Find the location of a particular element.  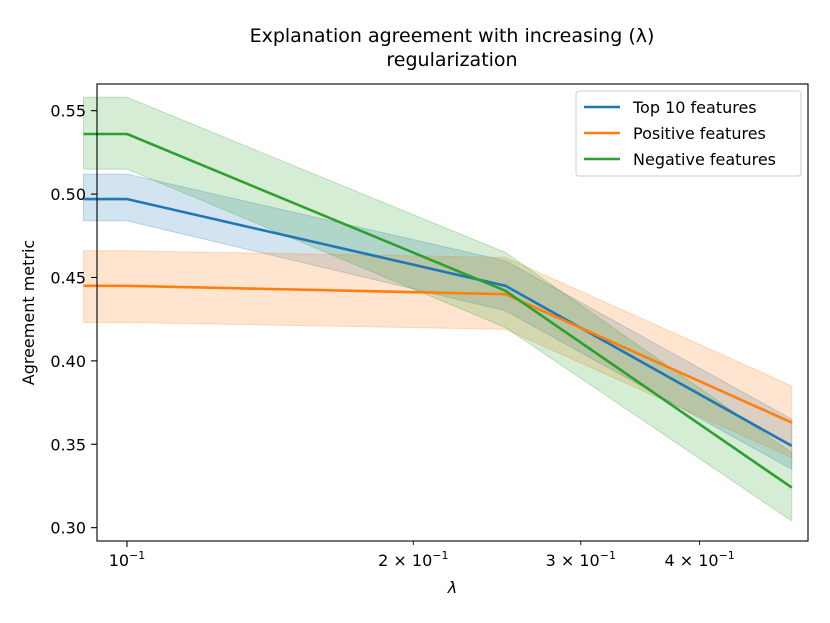

x-axis-label: λ is located at coordinates (452, 587).